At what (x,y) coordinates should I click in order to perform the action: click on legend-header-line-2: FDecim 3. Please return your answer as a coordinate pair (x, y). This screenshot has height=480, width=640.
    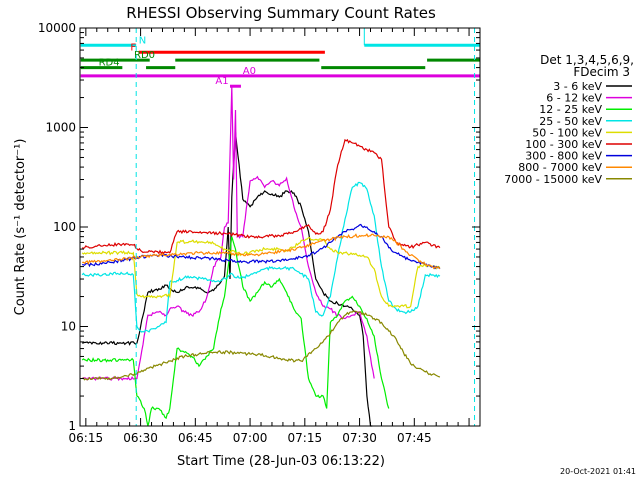
    Looking at the image, I should click on (601, 72).